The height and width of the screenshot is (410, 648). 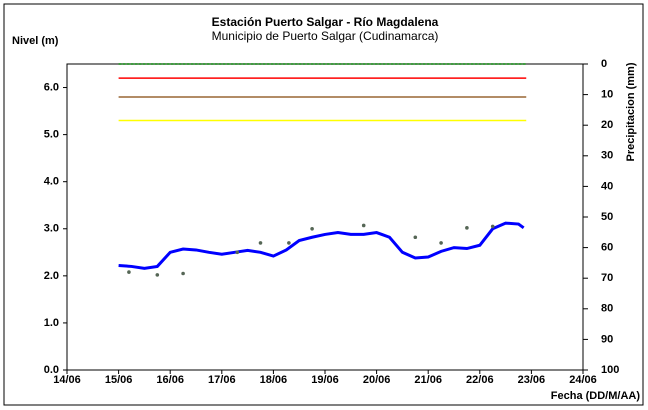 What do you see at coordinates (325, 380) in the screenshot?
I see `x-tick-label: 19/06` at bounding box center [325, 380].